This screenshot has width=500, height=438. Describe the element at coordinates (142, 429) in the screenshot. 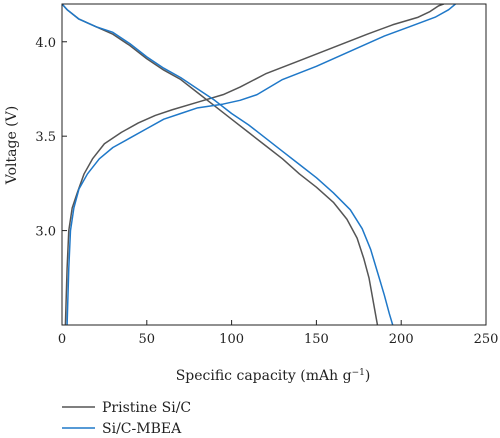

I see `legend-label-si-c-mbea: Si/C-MBEA` at that location.